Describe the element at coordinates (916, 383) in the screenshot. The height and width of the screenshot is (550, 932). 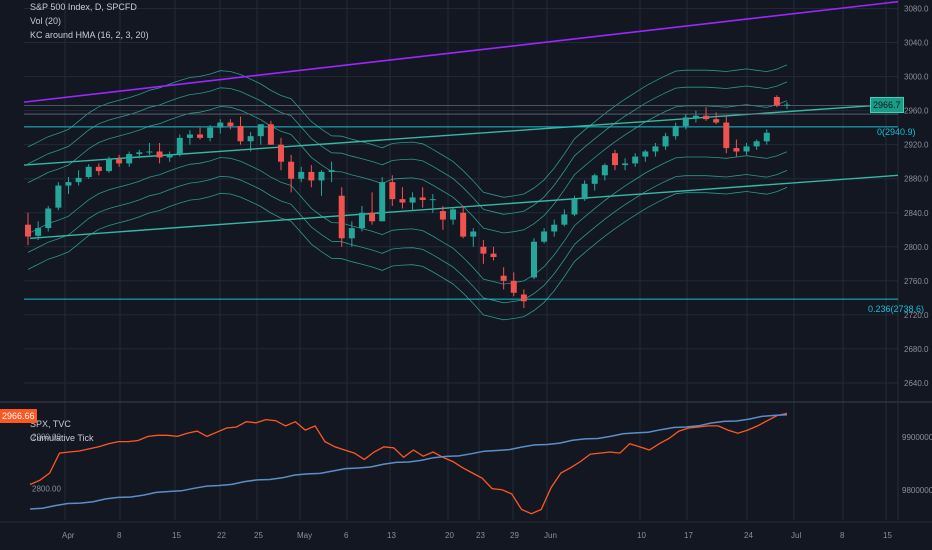
I see `price-tick-label: 2640.0` at that location.